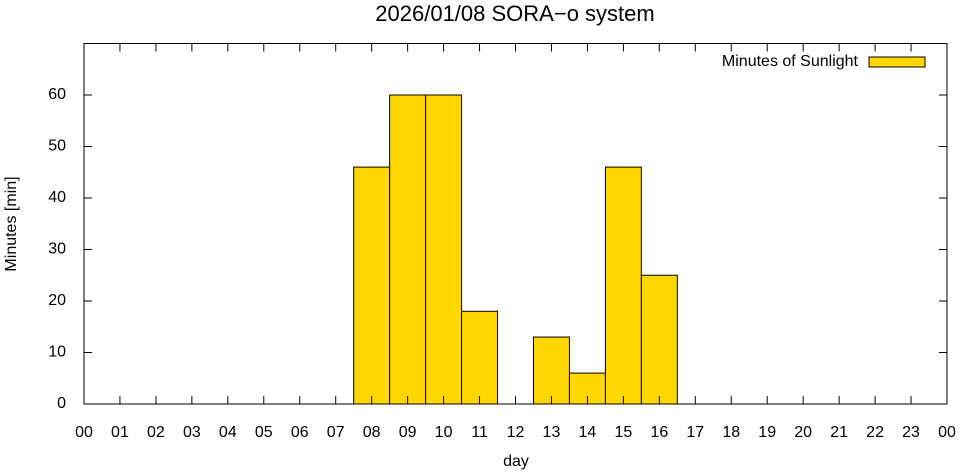 This screenshot has height=475, width=961. What do you see at coordinates (61, 403) in the screenshot?
I see `y-tick-label: 0` at bounding box center [61, 403].